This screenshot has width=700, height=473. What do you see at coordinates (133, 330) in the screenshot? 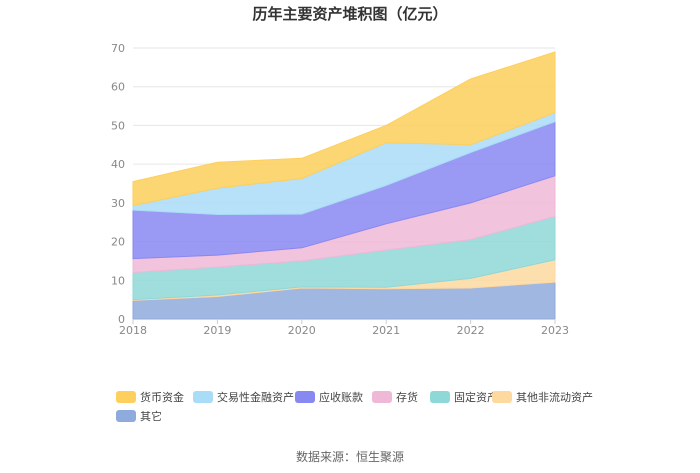
I see `x-tick-label: 2018` at bounding box center [133, 330].